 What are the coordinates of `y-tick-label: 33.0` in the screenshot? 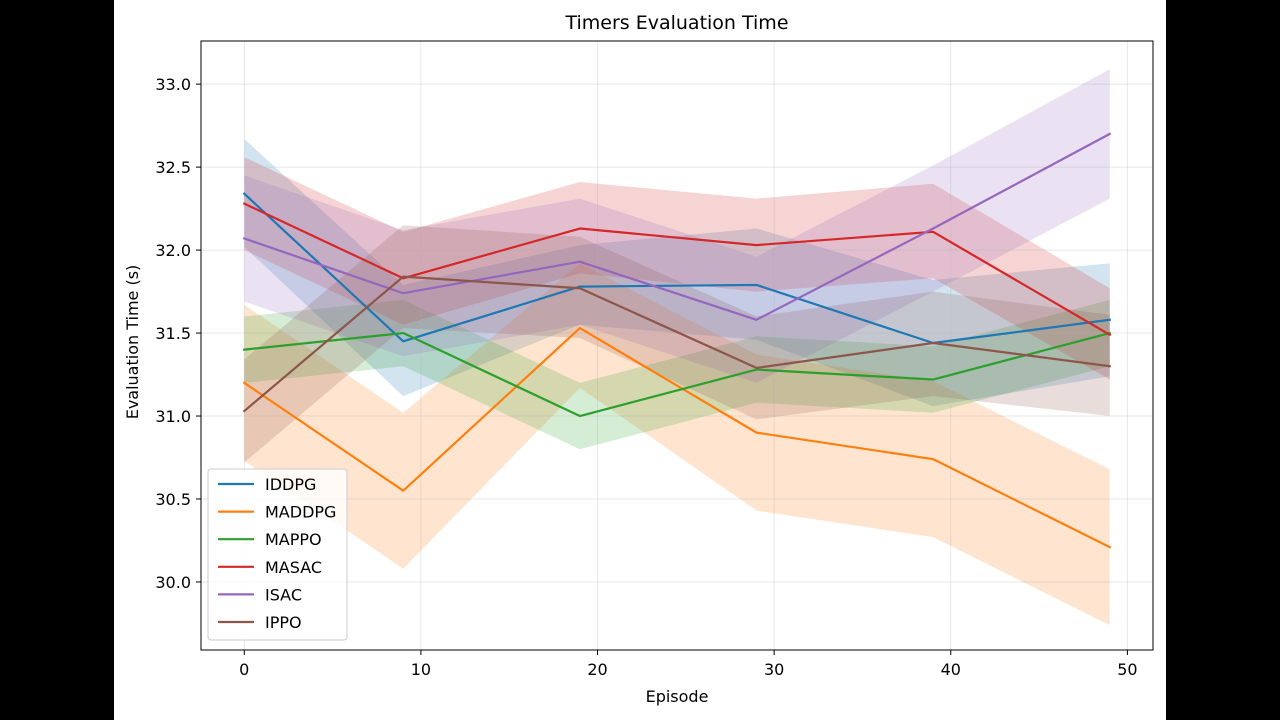 It's located at (173, 84).